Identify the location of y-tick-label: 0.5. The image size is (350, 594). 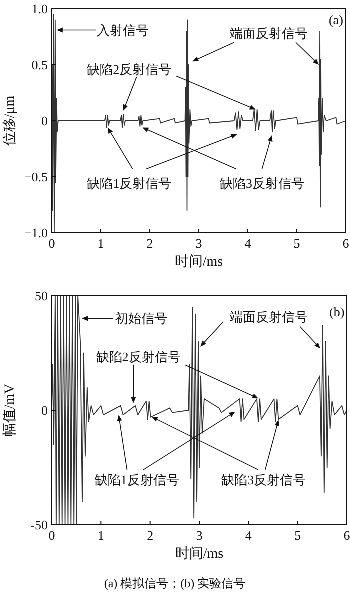
(40, 65).